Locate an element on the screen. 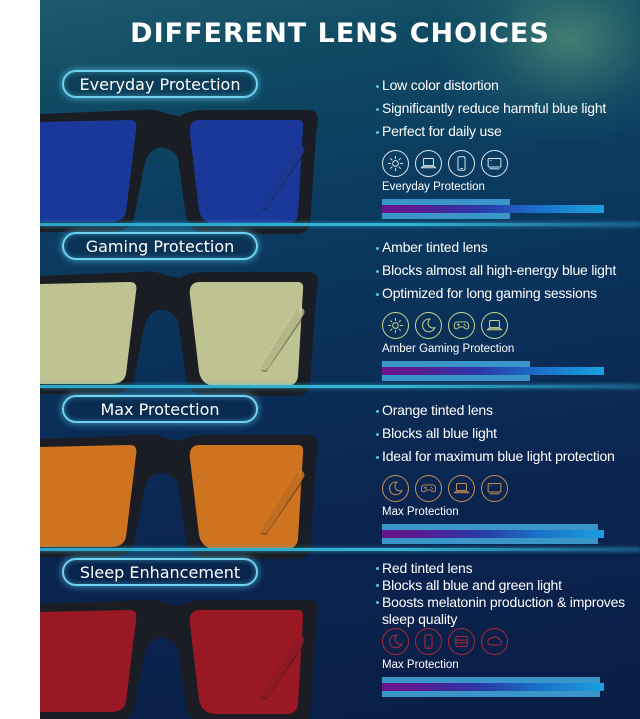 This screenshot has height=719, width=640. protection-level-label: Amber Gaming Protection is located at coordinates (448, 349).